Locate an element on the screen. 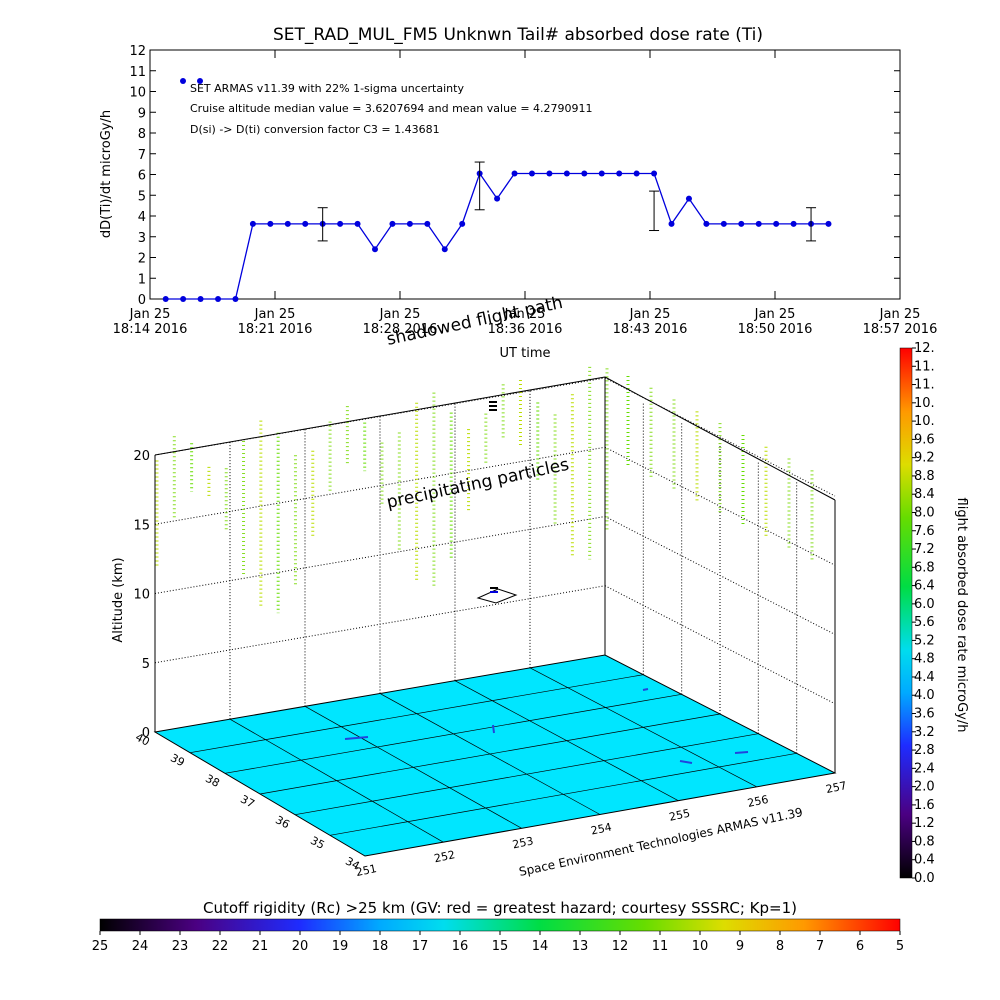 Image resolution: width=1000 pixels, height=1000 pixels. dose-colorbar-label: flight absorbed dose rate microGy/h is located at coordinates (961, 615).